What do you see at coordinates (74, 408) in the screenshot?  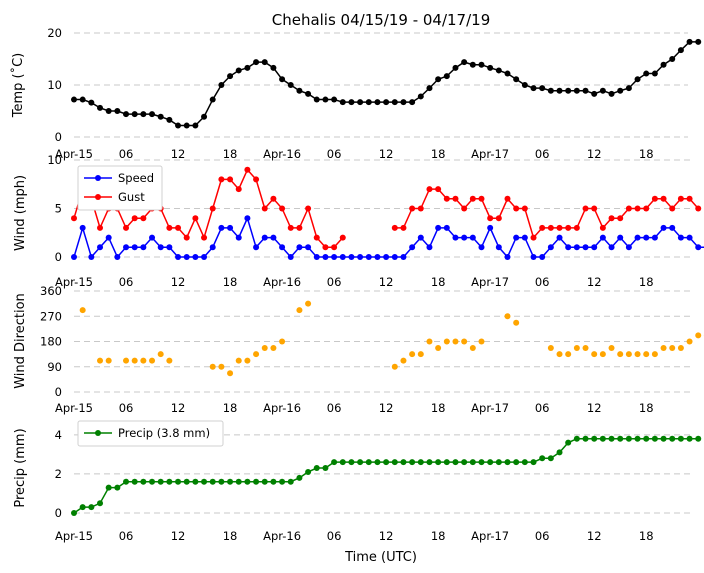 I see `x-tick-label: Apr-15` at bounding box center [74, 408].